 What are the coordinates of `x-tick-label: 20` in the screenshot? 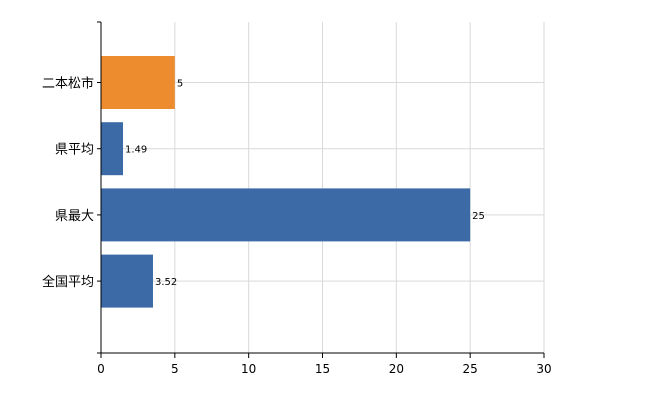 It's located at (396, 369).